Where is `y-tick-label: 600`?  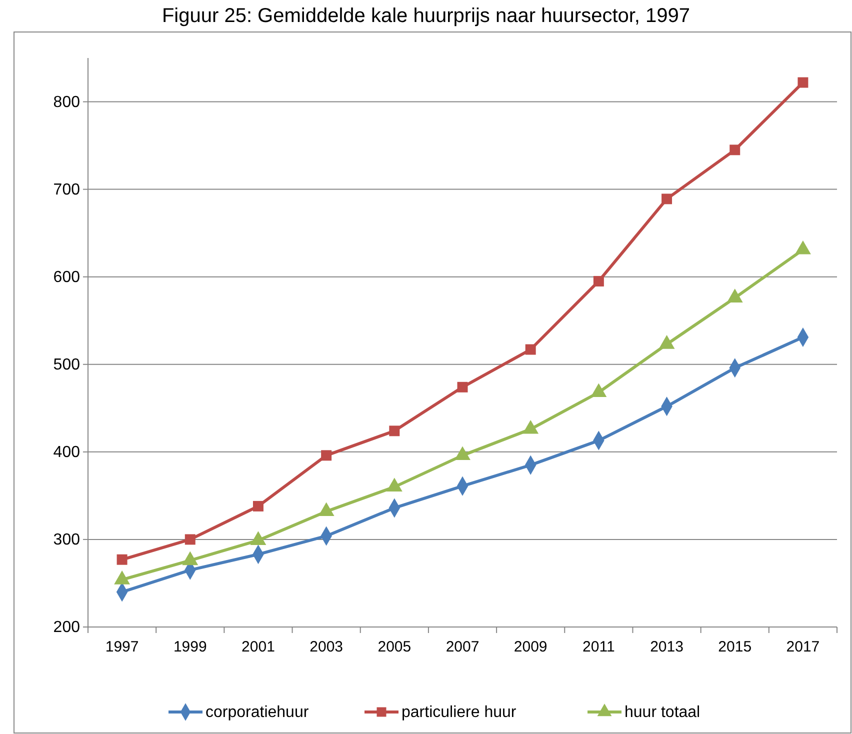 y-tick-label: 600 is located at coordinates (66, 277).